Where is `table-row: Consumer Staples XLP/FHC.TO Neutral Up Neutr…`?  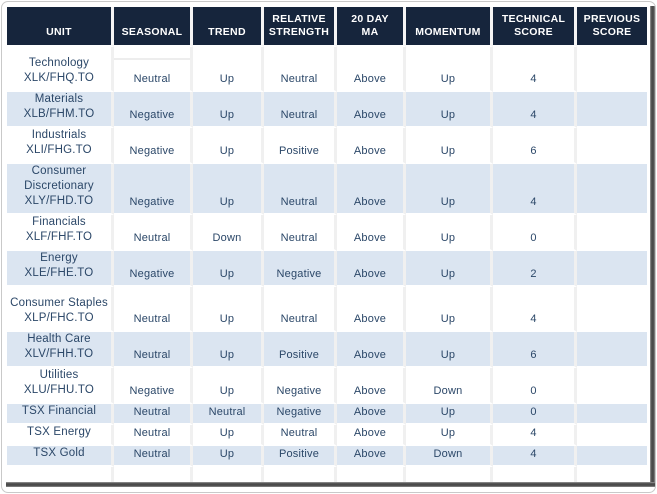 table-row: Consumer Staples XLP/FHC.TO Neutral Up Neutr… is located at coordinates (328, 309).